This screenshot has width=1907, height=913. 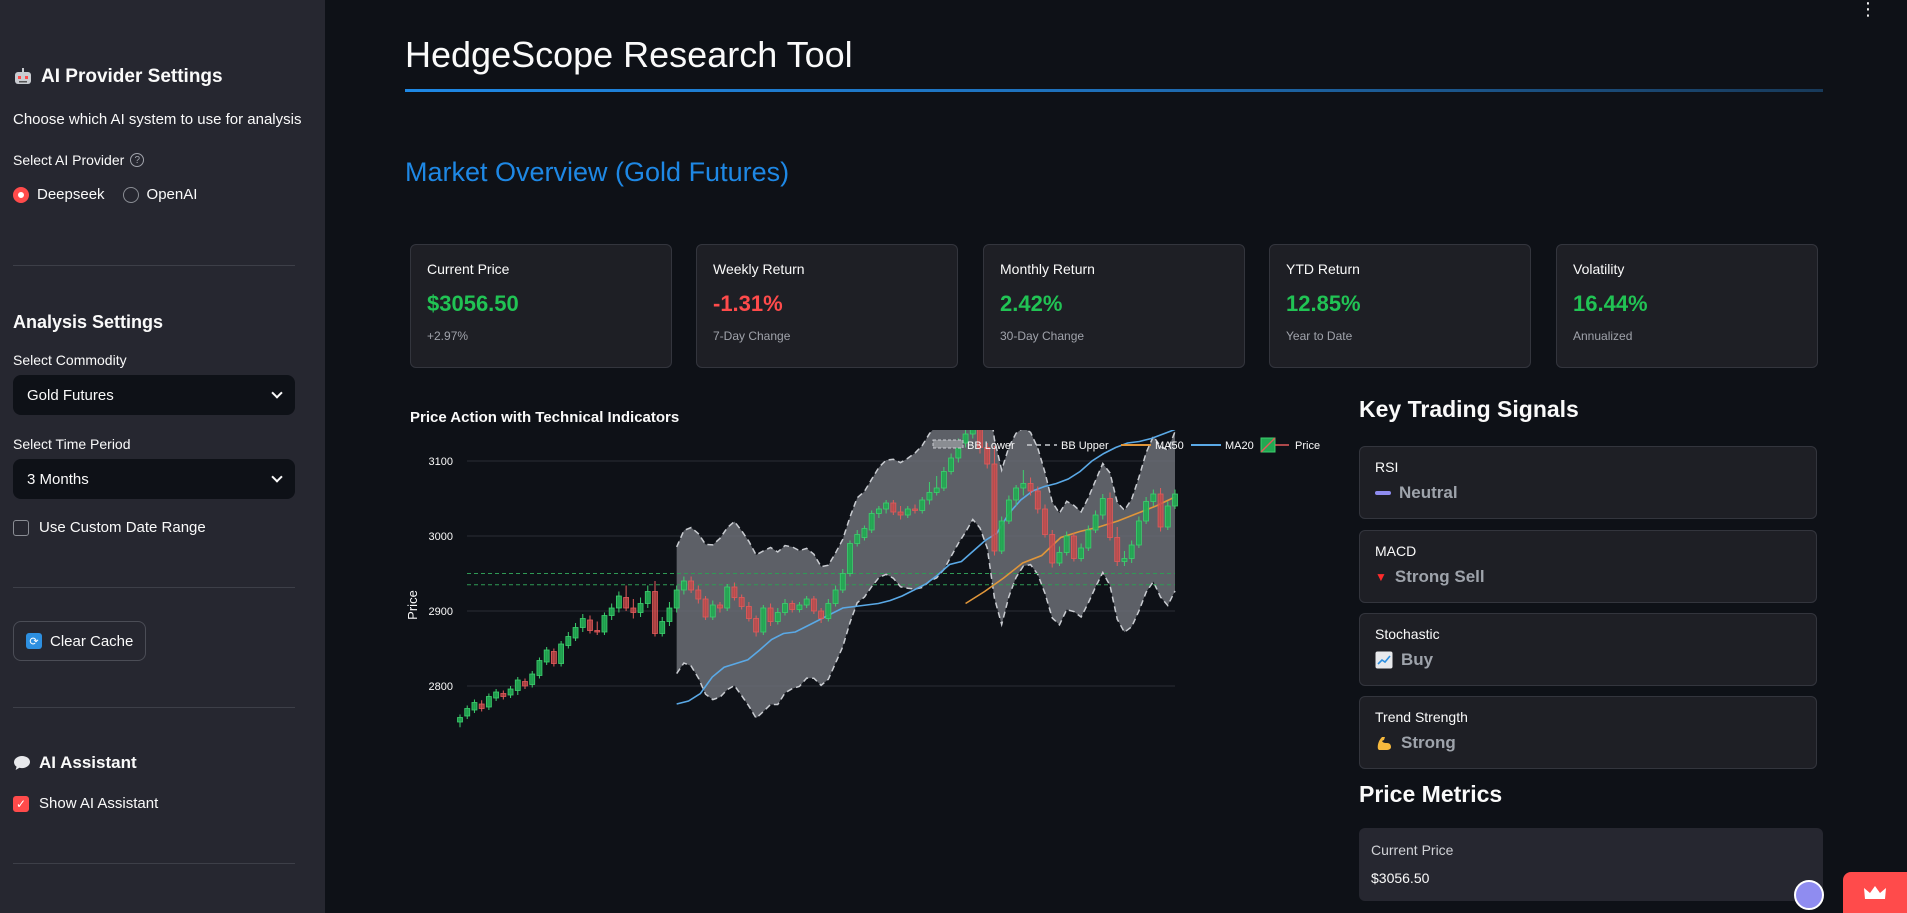 What do you see at coordinates (159, 194) in the screenshot?
I see `radio-openai: OpenAI` at bounding box center [159, 194].